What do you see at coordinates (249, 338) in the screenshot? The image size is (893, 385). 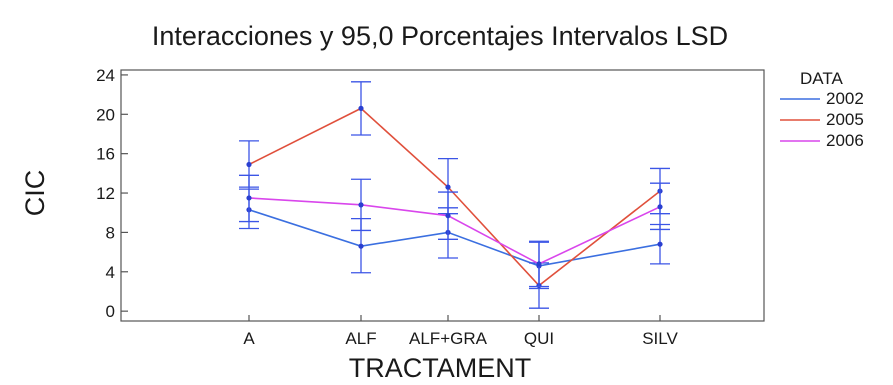 I see `x-tick-label: A` at bounding box center [249, 338].